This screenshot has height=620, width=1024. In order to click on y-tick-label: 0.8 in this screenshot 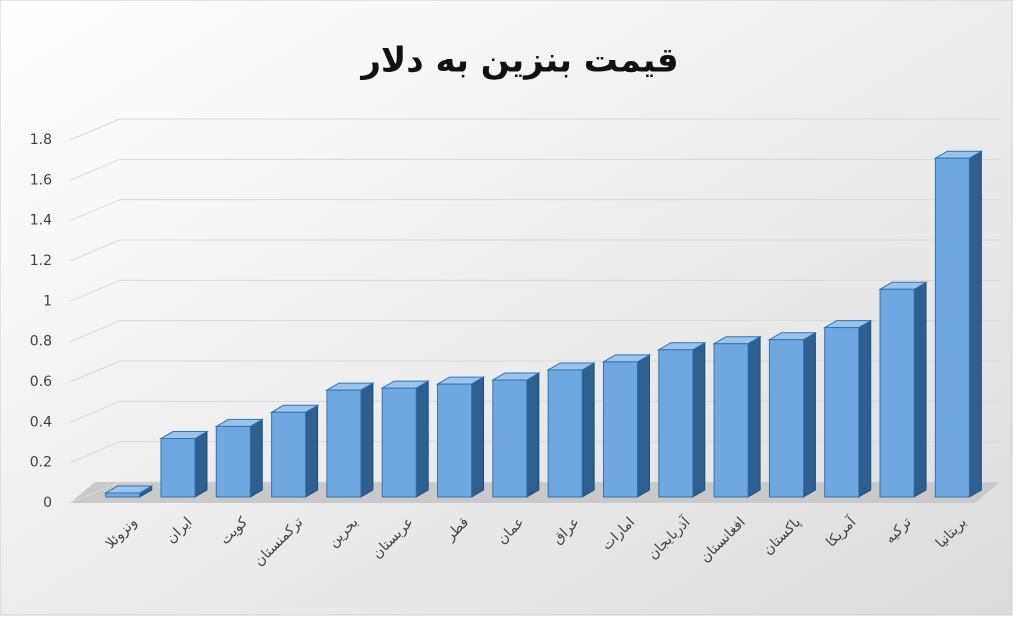, I will do `click(41, 342)`.